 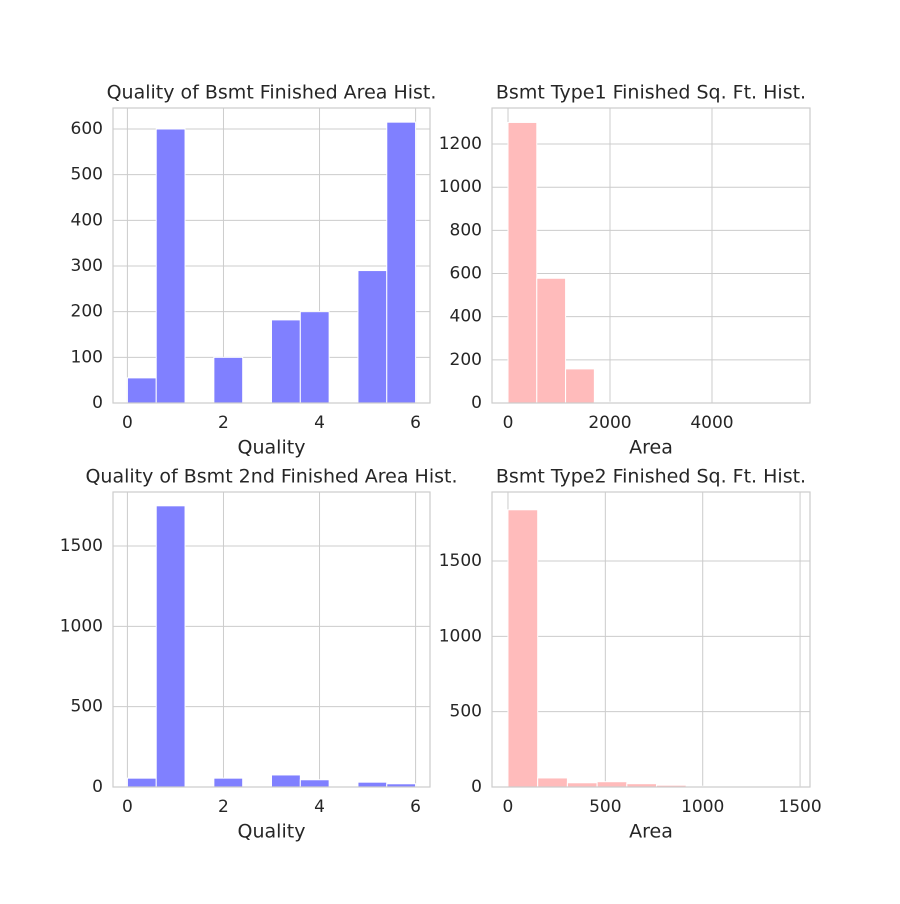 I want to click on y-tick-label: 800, so click(x=466, y=230).